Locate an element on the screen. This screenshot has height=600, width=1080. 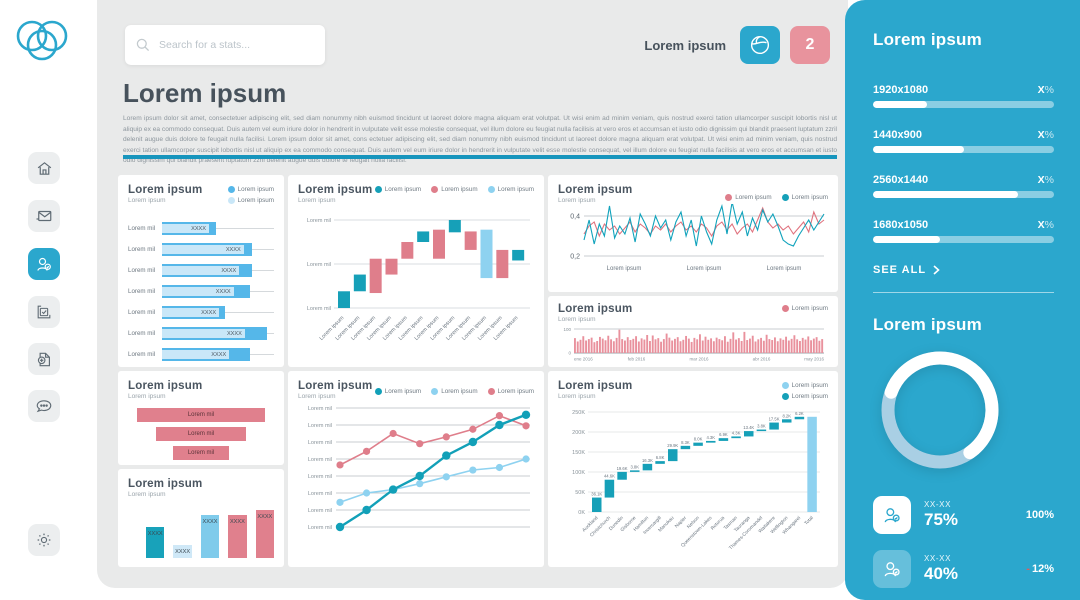
resolution-row: 1680x1050 X% is located at coordinates (963, 231).